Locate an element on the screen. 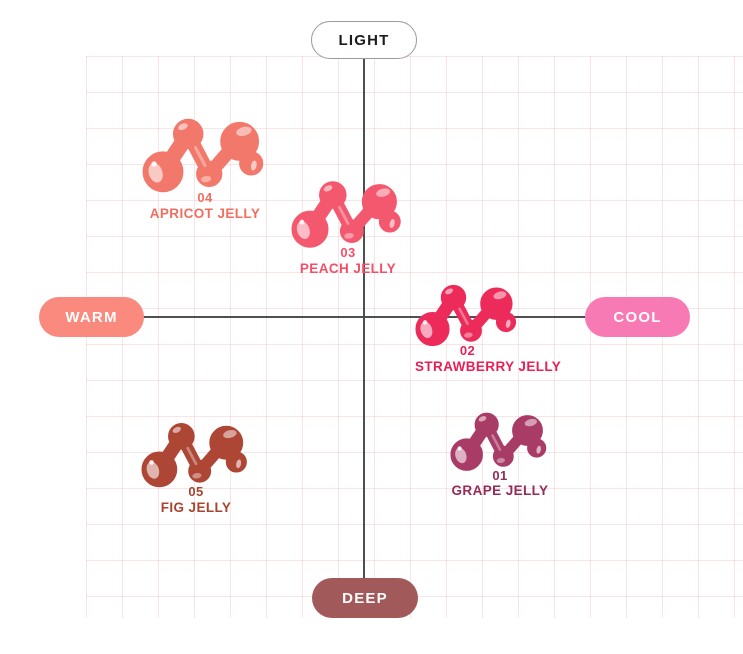  horizontal-axis-line is located at coordinates (364, 317).